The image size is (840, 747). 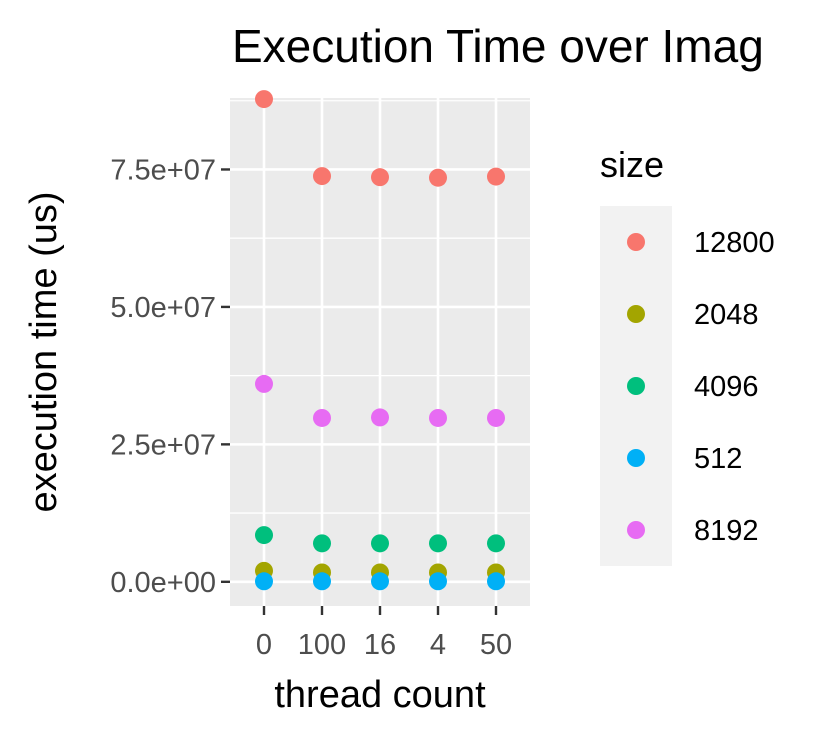 What do you see at coordinates (44, 351) in the screenshot?
I see `y-axis-label: execution time (us)` at bounding box center [44, 351].